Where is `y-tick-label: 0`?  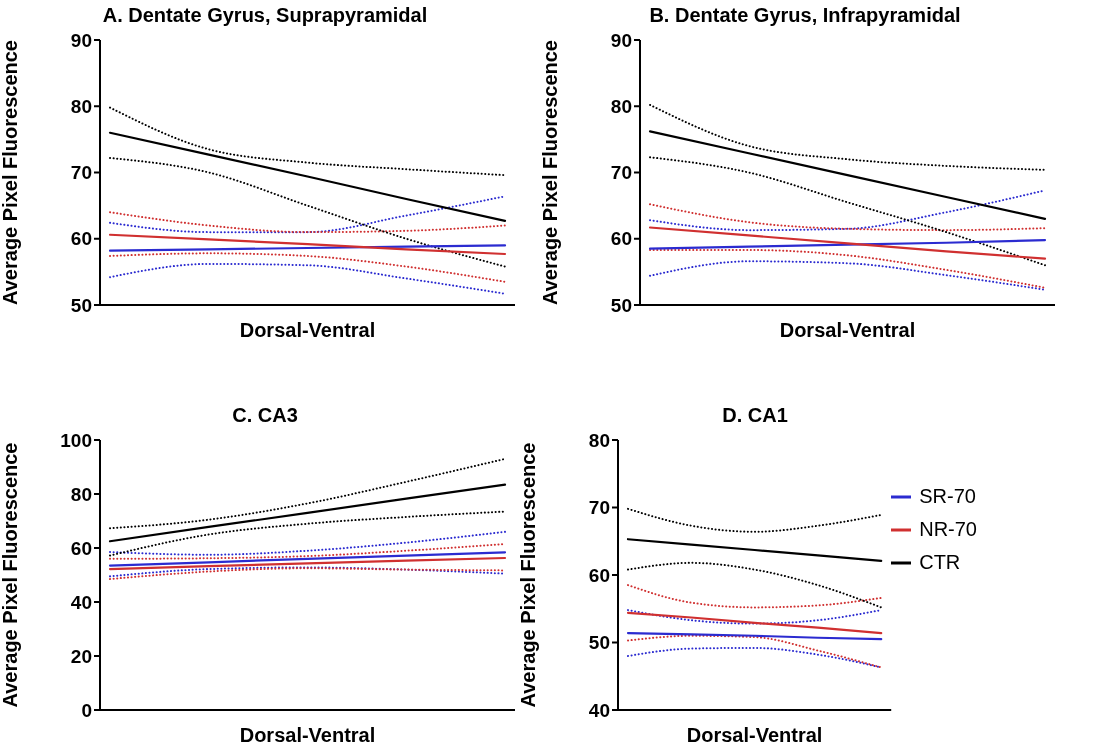 y-tick-label: 0 is located at coordinates (86, 710).